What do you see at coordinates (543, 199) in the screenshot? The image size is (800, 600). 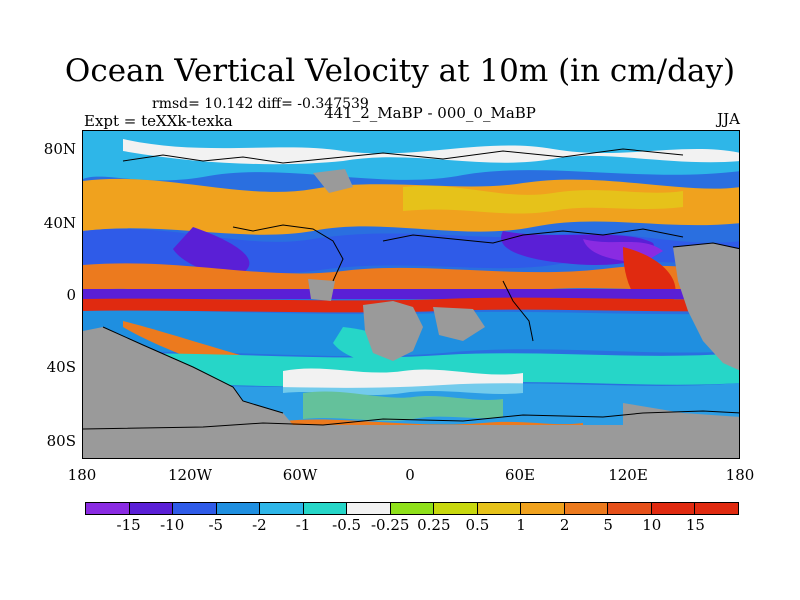 I see `north-mild-band` at bounding box center [543, 199].